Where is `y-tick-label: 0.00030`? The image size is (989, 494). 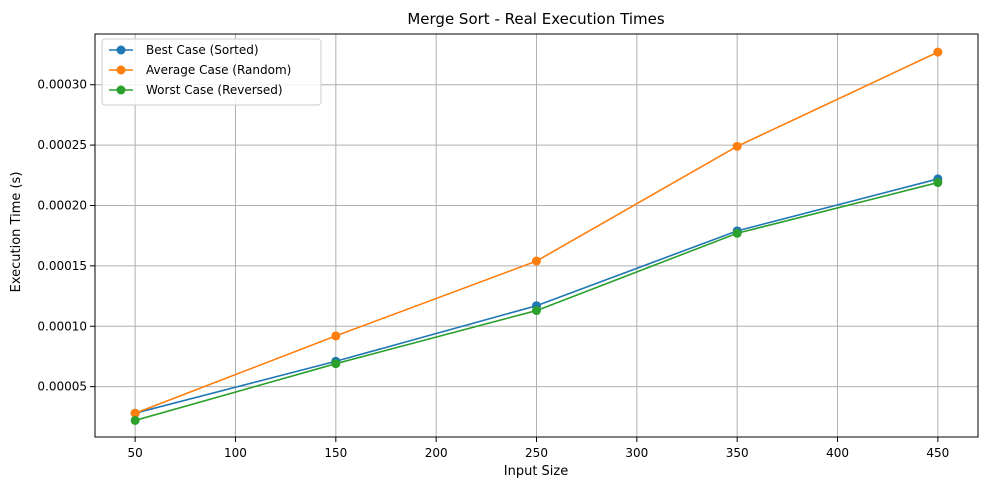
y-tick-label: 0.00030 is located at coordinates (62, 85).